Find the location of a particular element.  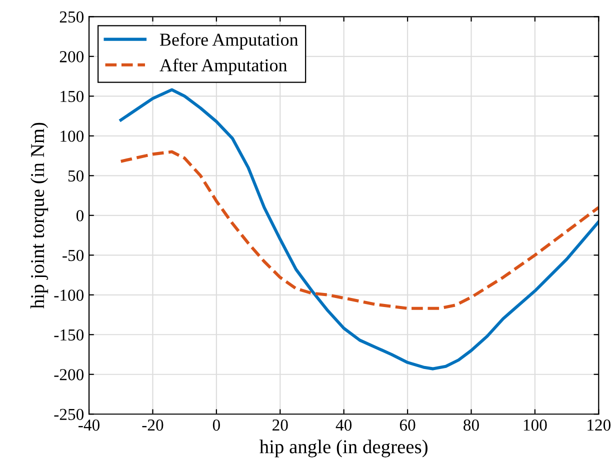

y-tick-label: 100 is located at coordinates (72, 136).